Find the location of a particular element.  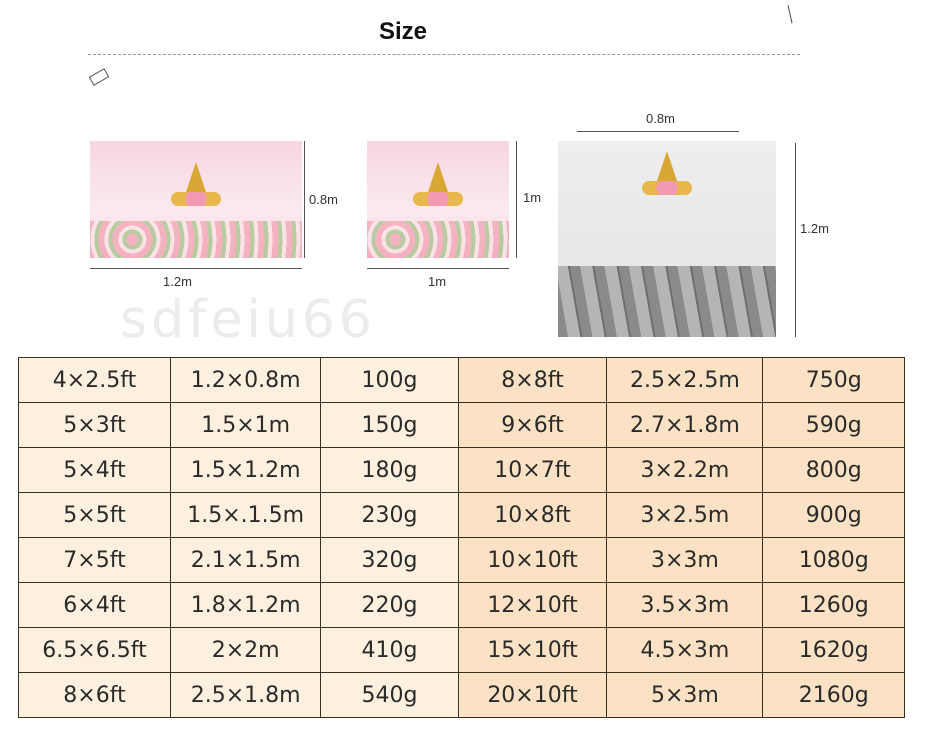

table-row: 6.5×6.5ft 2×2m 410g 15×10ft 4.5×3m 1620g is located at coordinates (461, 650).